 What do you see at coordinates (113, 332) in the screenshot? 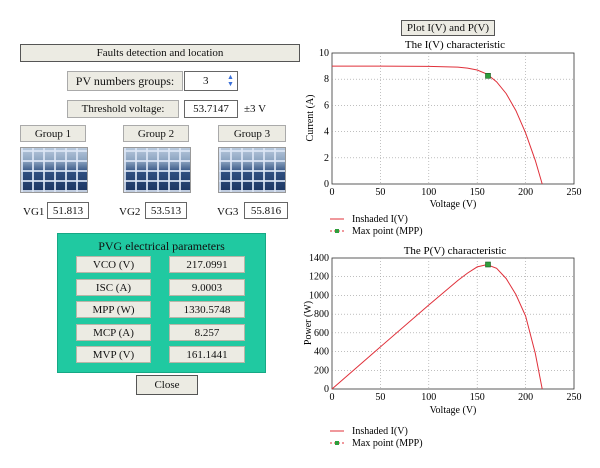
I see `param-label-mcp: MCP (A)` at bounding box center [113, 332].